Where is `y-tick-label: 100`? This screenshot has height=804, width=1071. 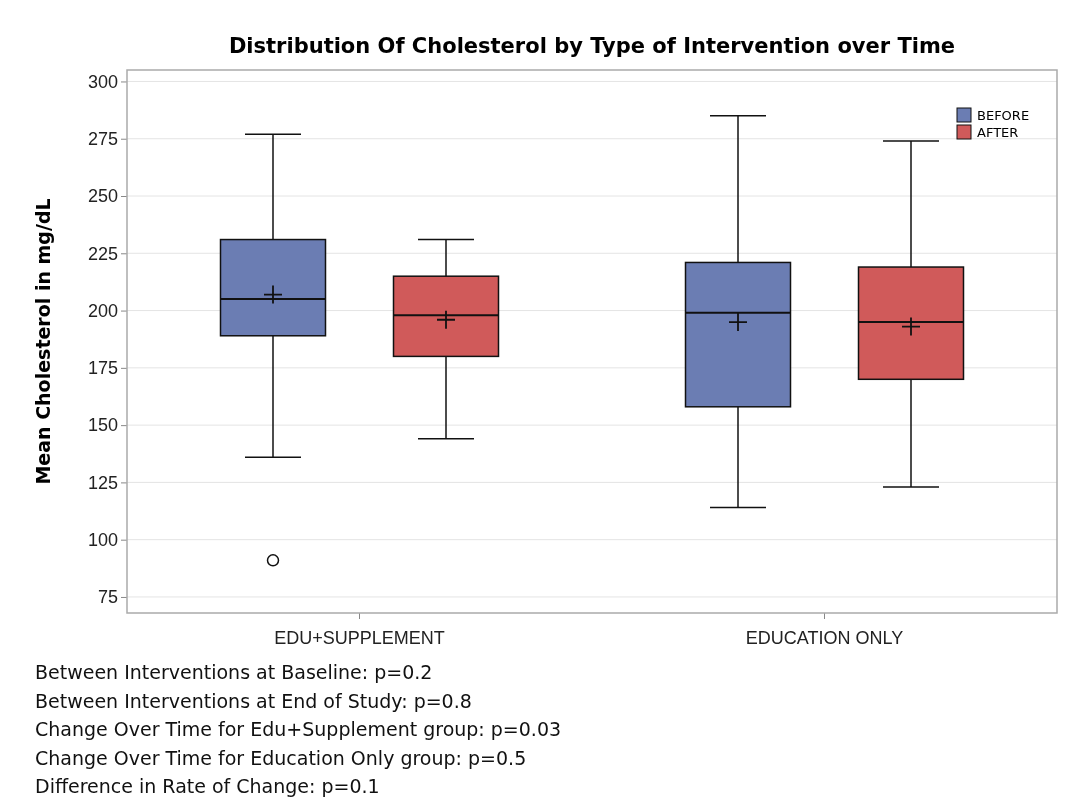 y-tick-label: 100 is located at coordinates (102, 539).